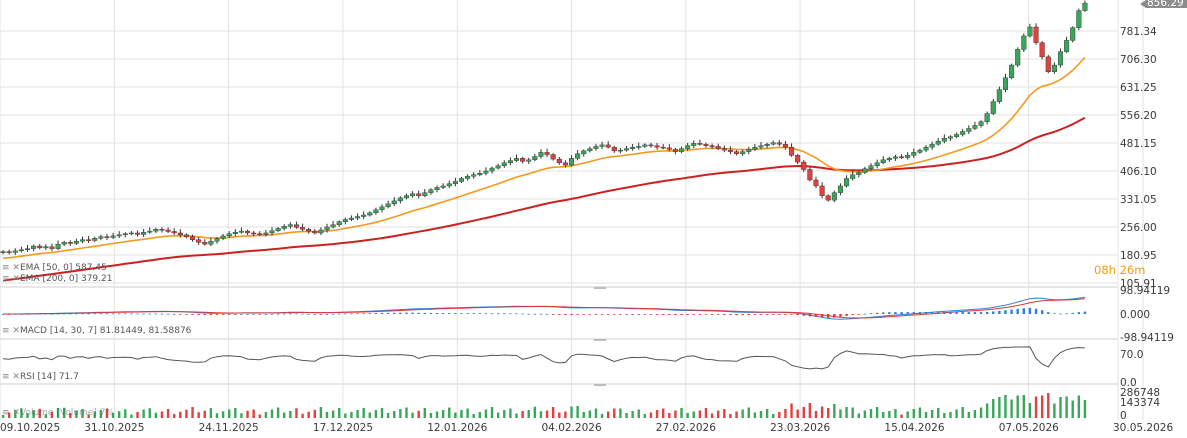 This screenshot has width=1187, height=438. Describe the element at coordinates (40, 377) in the screenshot. I see `rsi-legend: ≡ ✕ RSI [14] 71.7` at that location.